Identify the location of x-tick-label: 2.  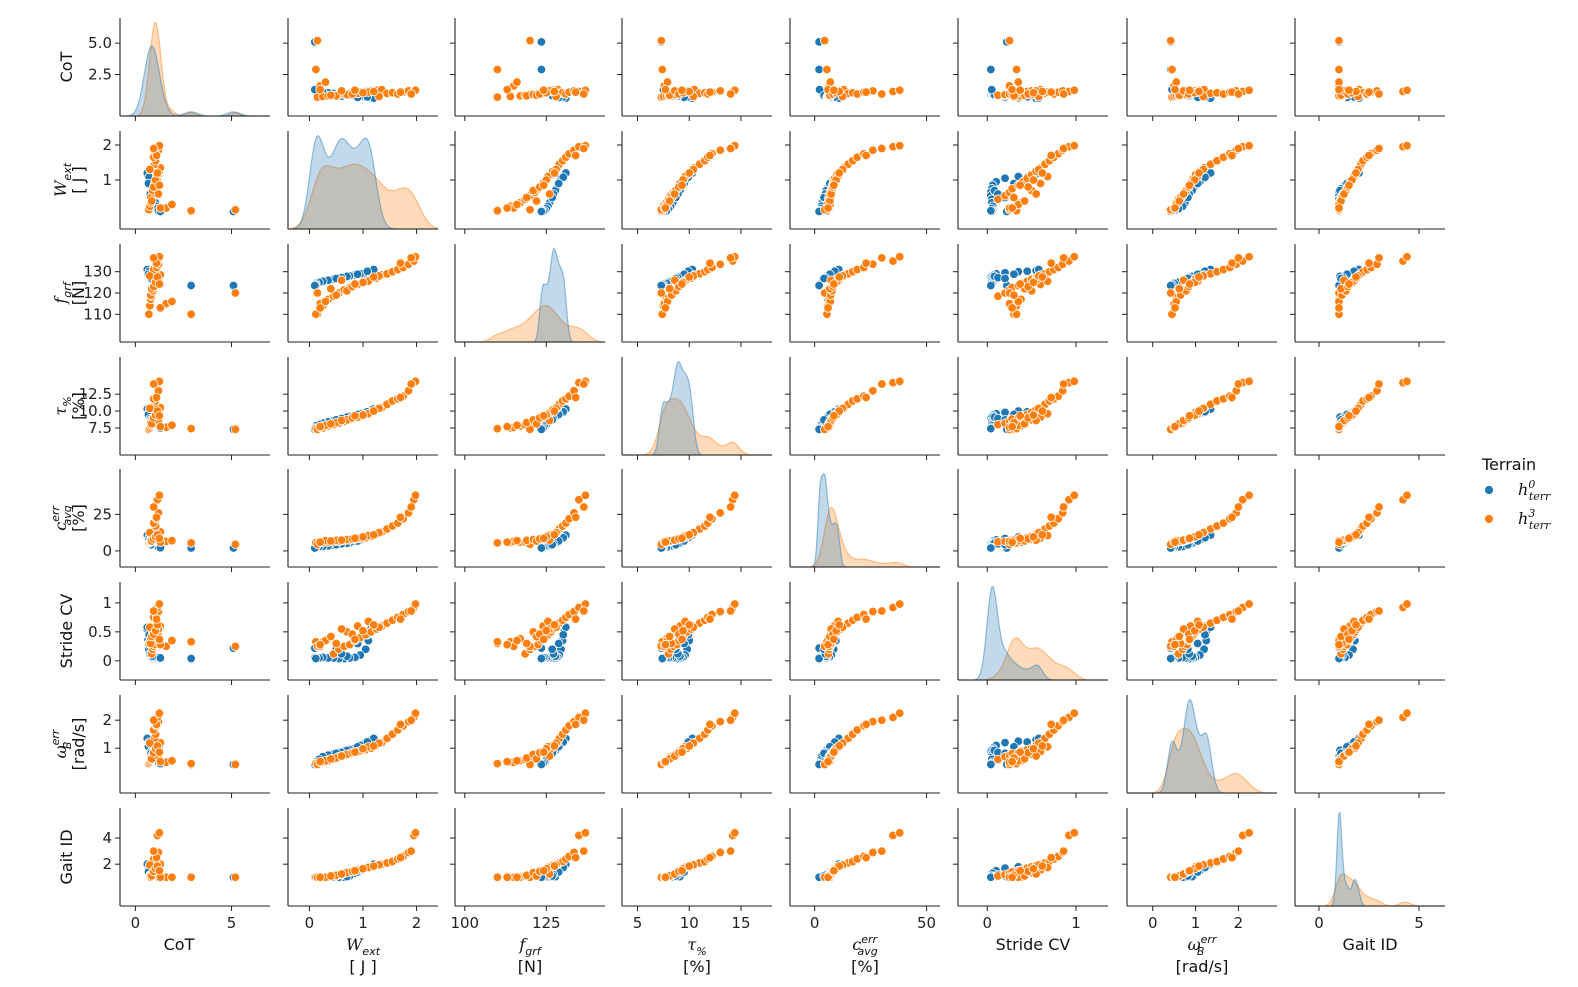
(417, 923).